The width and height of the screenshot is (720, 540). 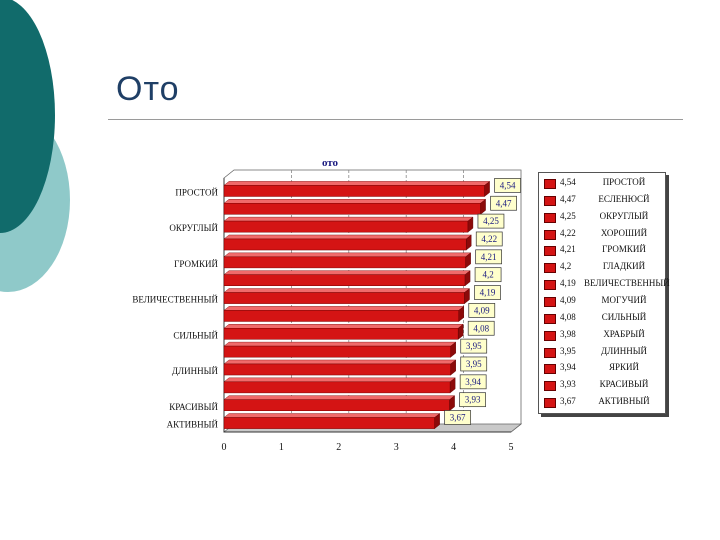 I want to click on data-label: 3,94, so click(x=473, y=382).